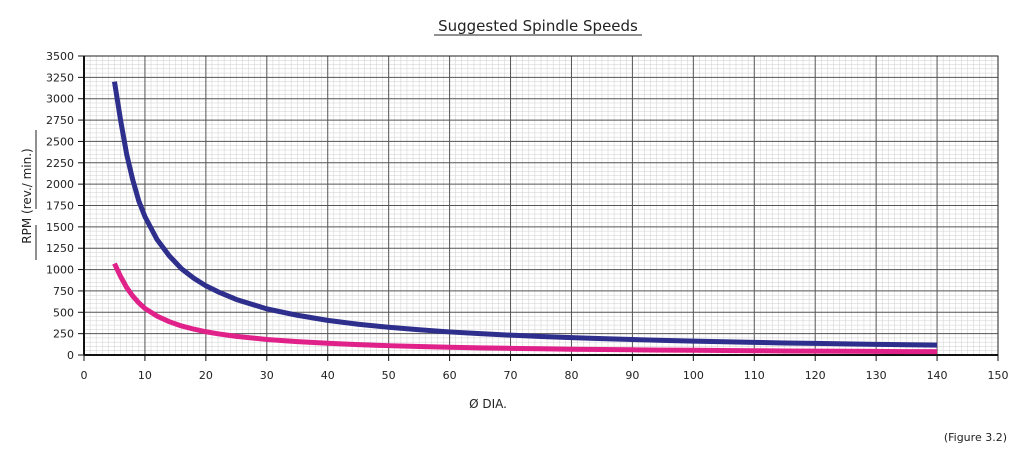  What do you see at coordinates (693, 375) in the screenshot?
I see `x-tick-label: 100` at bounding box center [693, 375].